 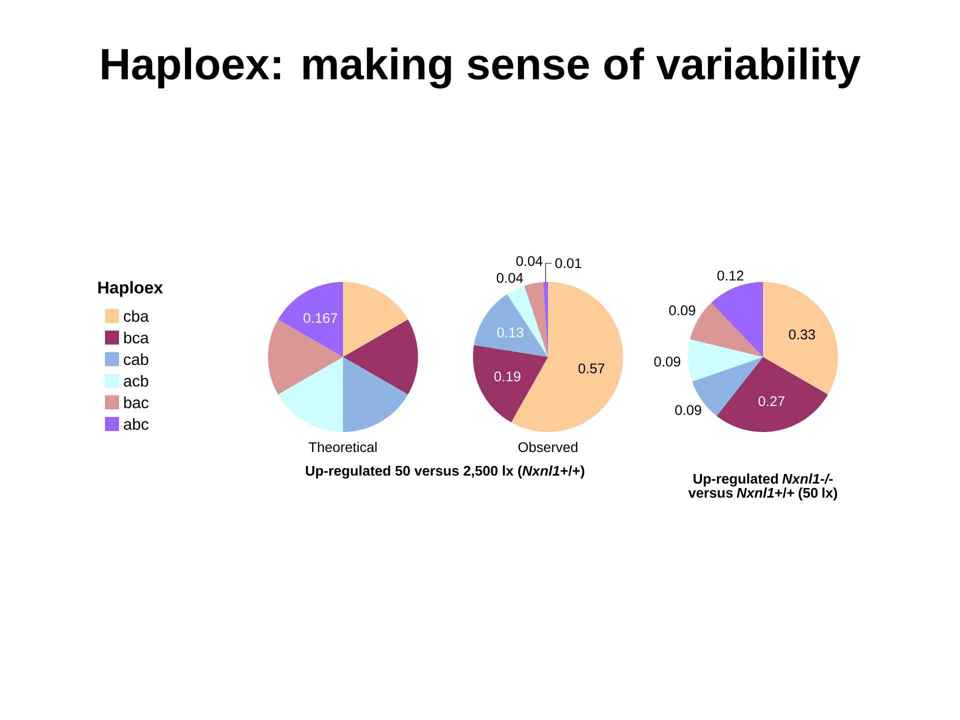 What do you see at coordinates (481, 68) in the screenshot?
I see `chart-title: Haploex: making sense of variability` at bounding box center [481, 68].